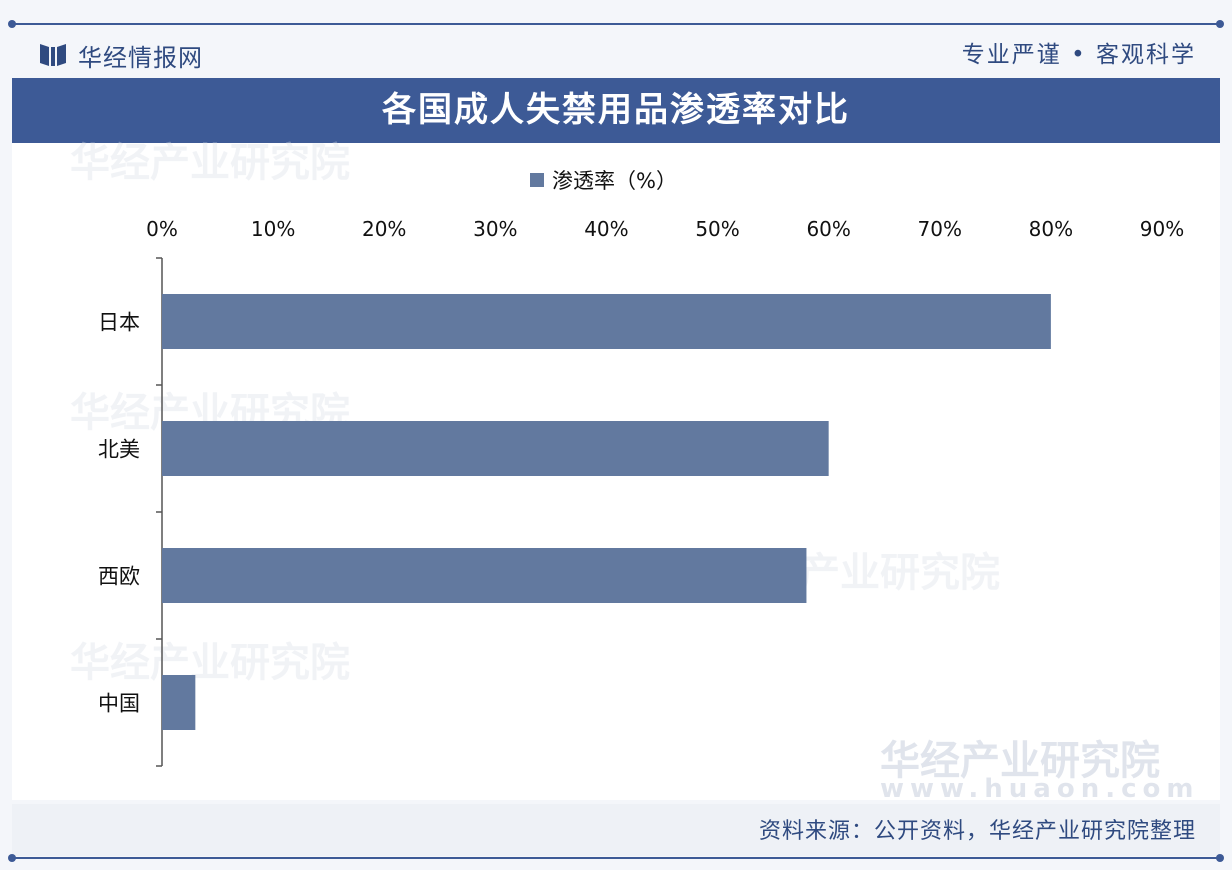  Describe the element at coordinates (119, 450) in the screenshot. I see `category-label: 北美` at that location.